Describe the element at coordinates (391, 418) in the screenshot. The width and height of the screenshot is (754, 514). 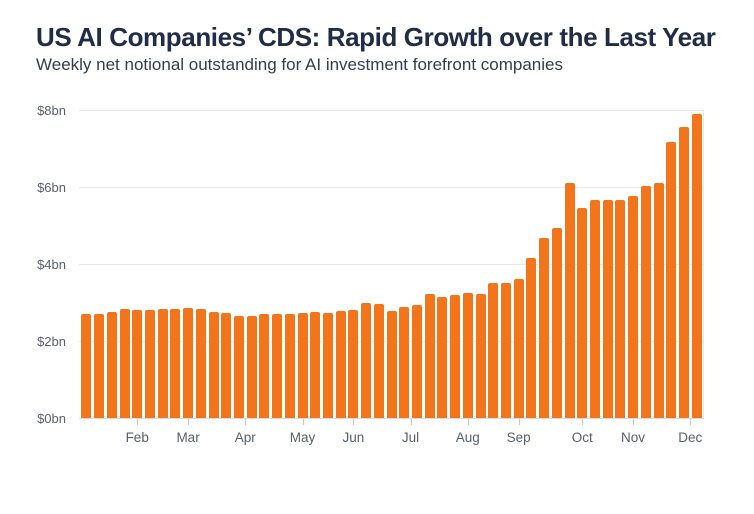
I see `gridline-0bn` at that location.